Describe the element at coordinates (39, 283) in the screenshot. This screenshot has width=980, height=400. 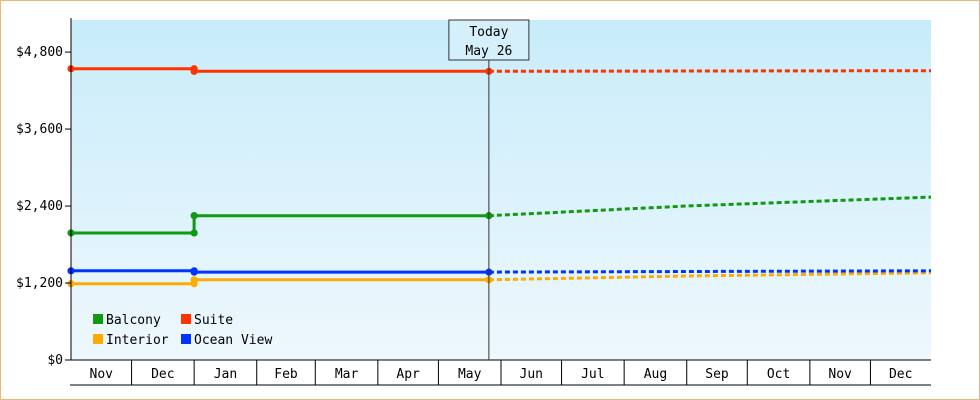
I see `y-tick-label: $1,200` at that location.